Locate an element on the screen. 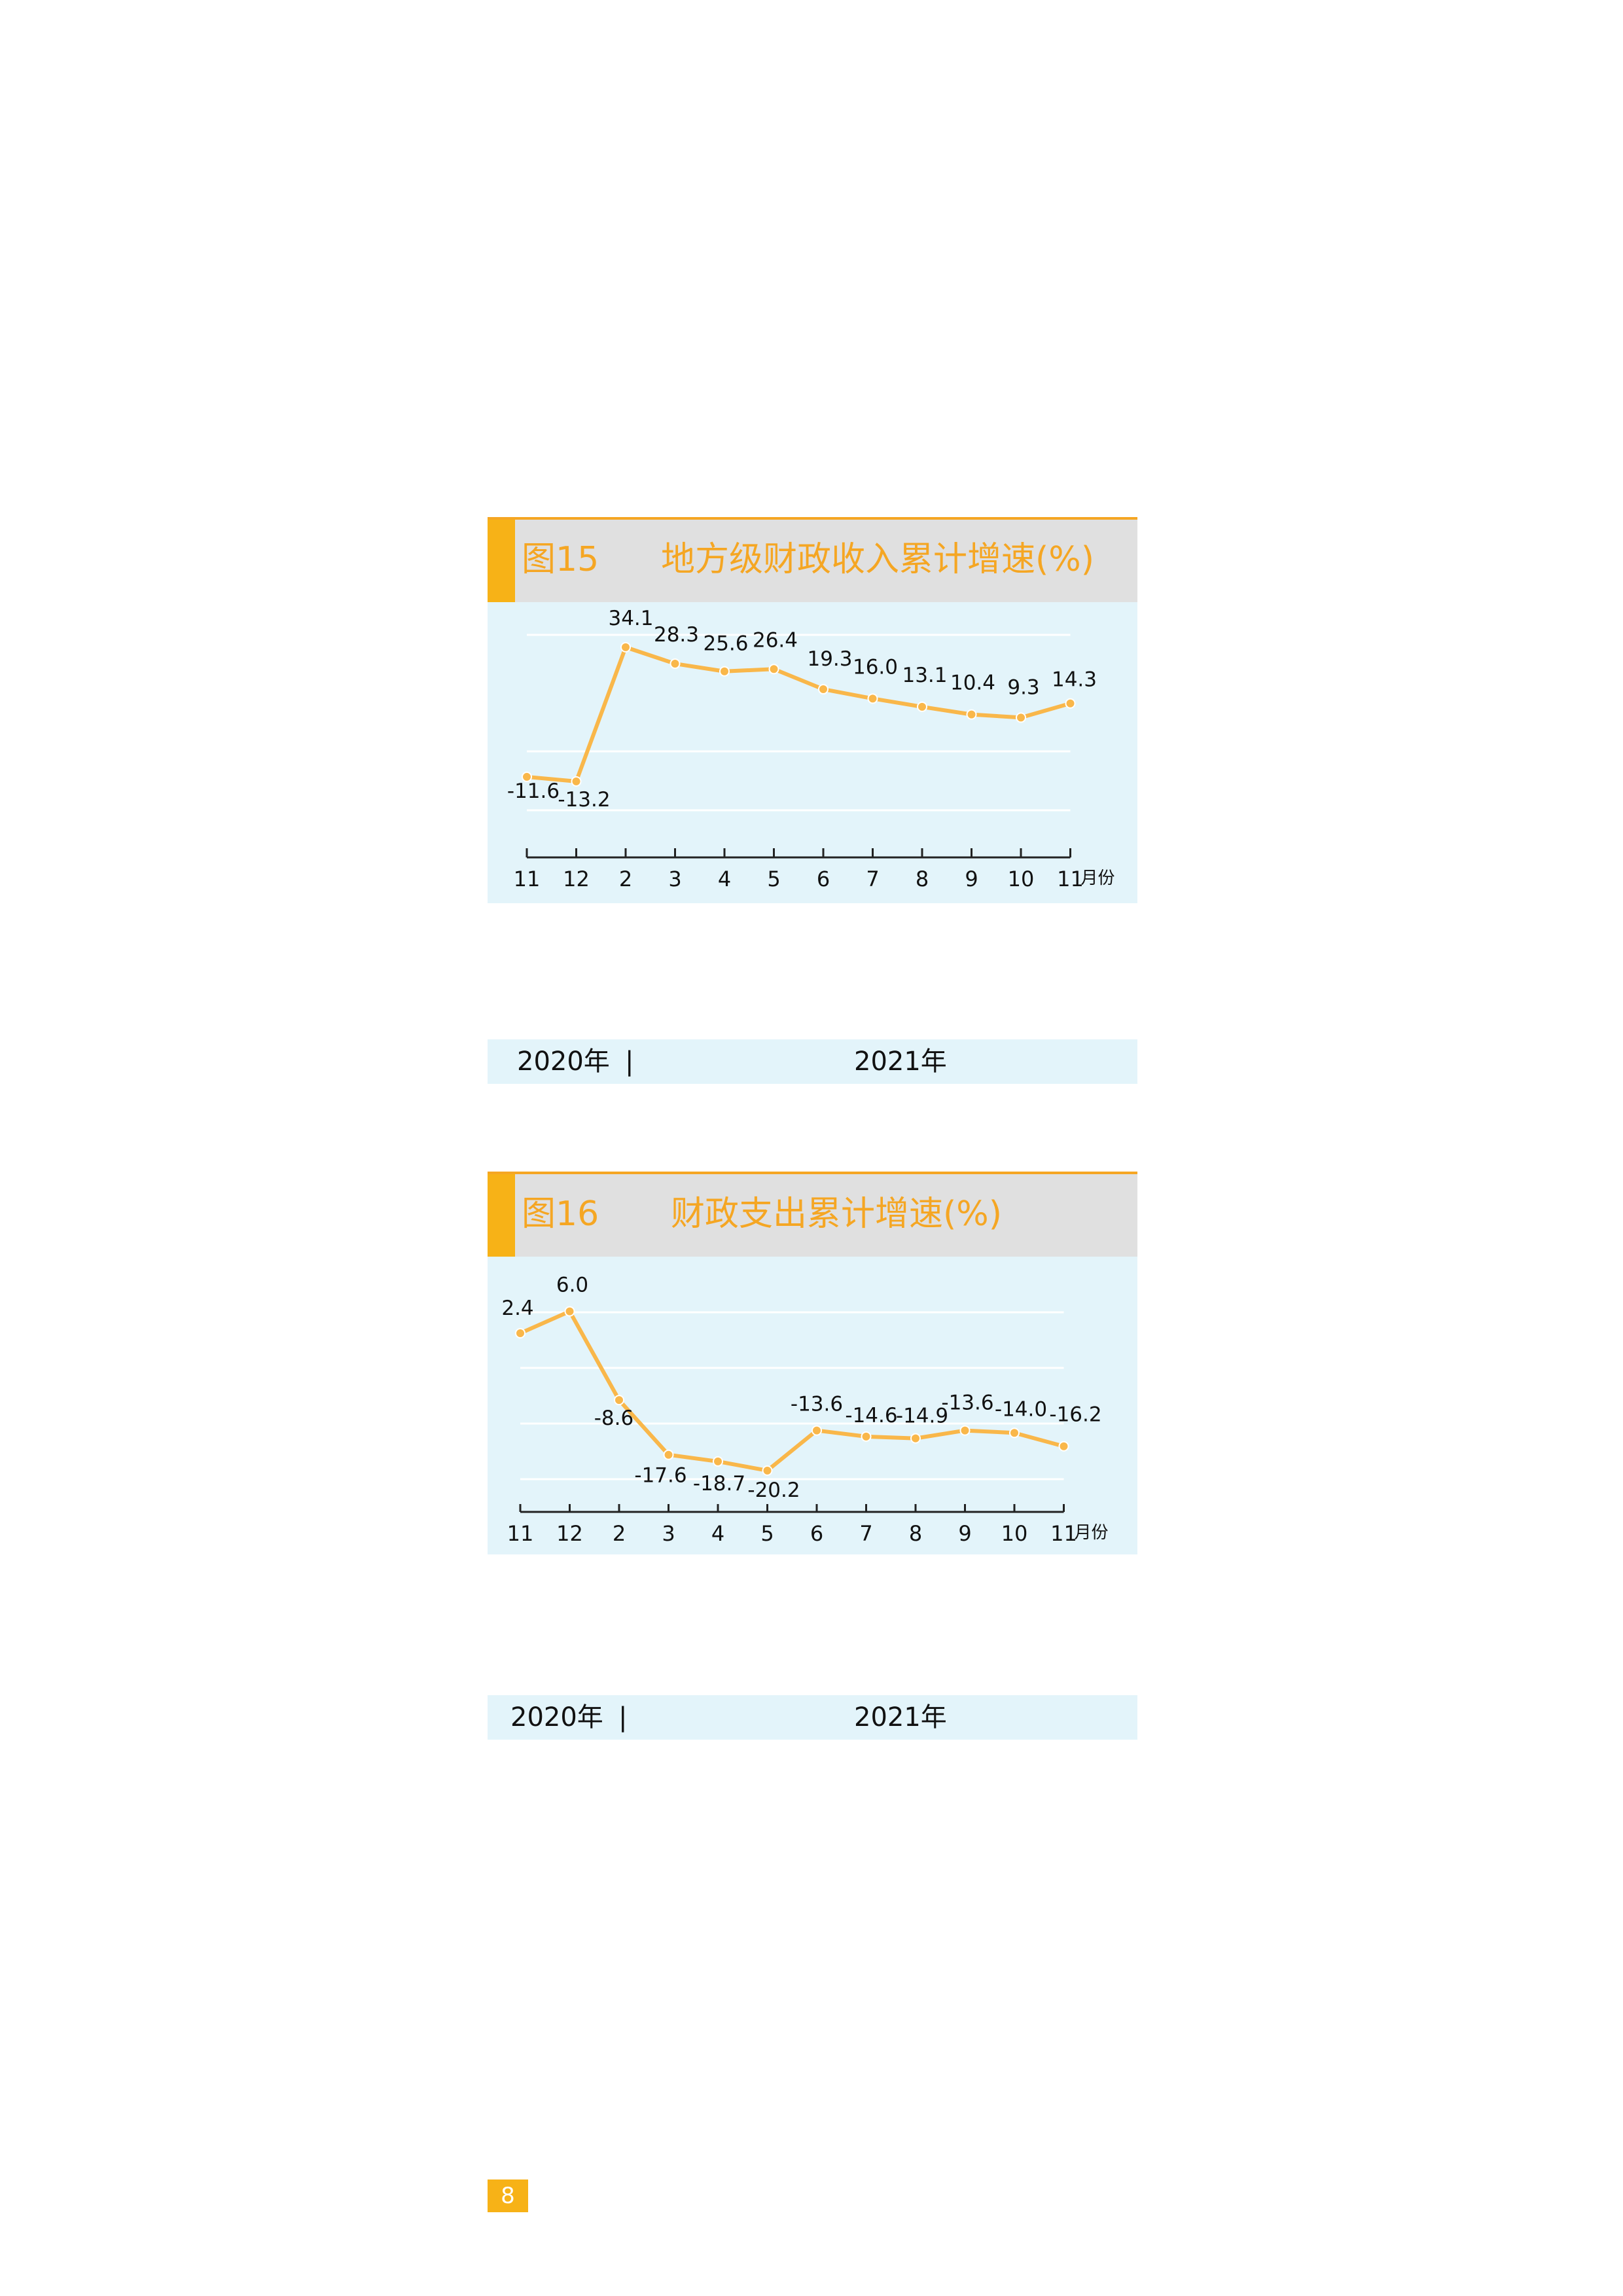  data-label: -14.9 is located at coordinates (922, 1416).